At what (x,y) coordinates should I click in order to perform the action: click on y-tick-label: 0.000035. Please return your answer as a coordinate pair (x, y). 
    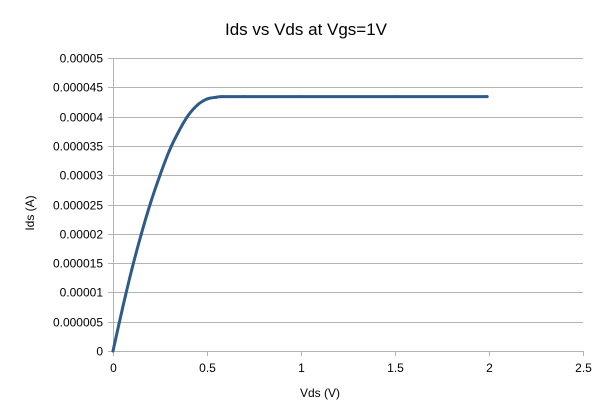
    Looking at the image, I should click on (78, 147).